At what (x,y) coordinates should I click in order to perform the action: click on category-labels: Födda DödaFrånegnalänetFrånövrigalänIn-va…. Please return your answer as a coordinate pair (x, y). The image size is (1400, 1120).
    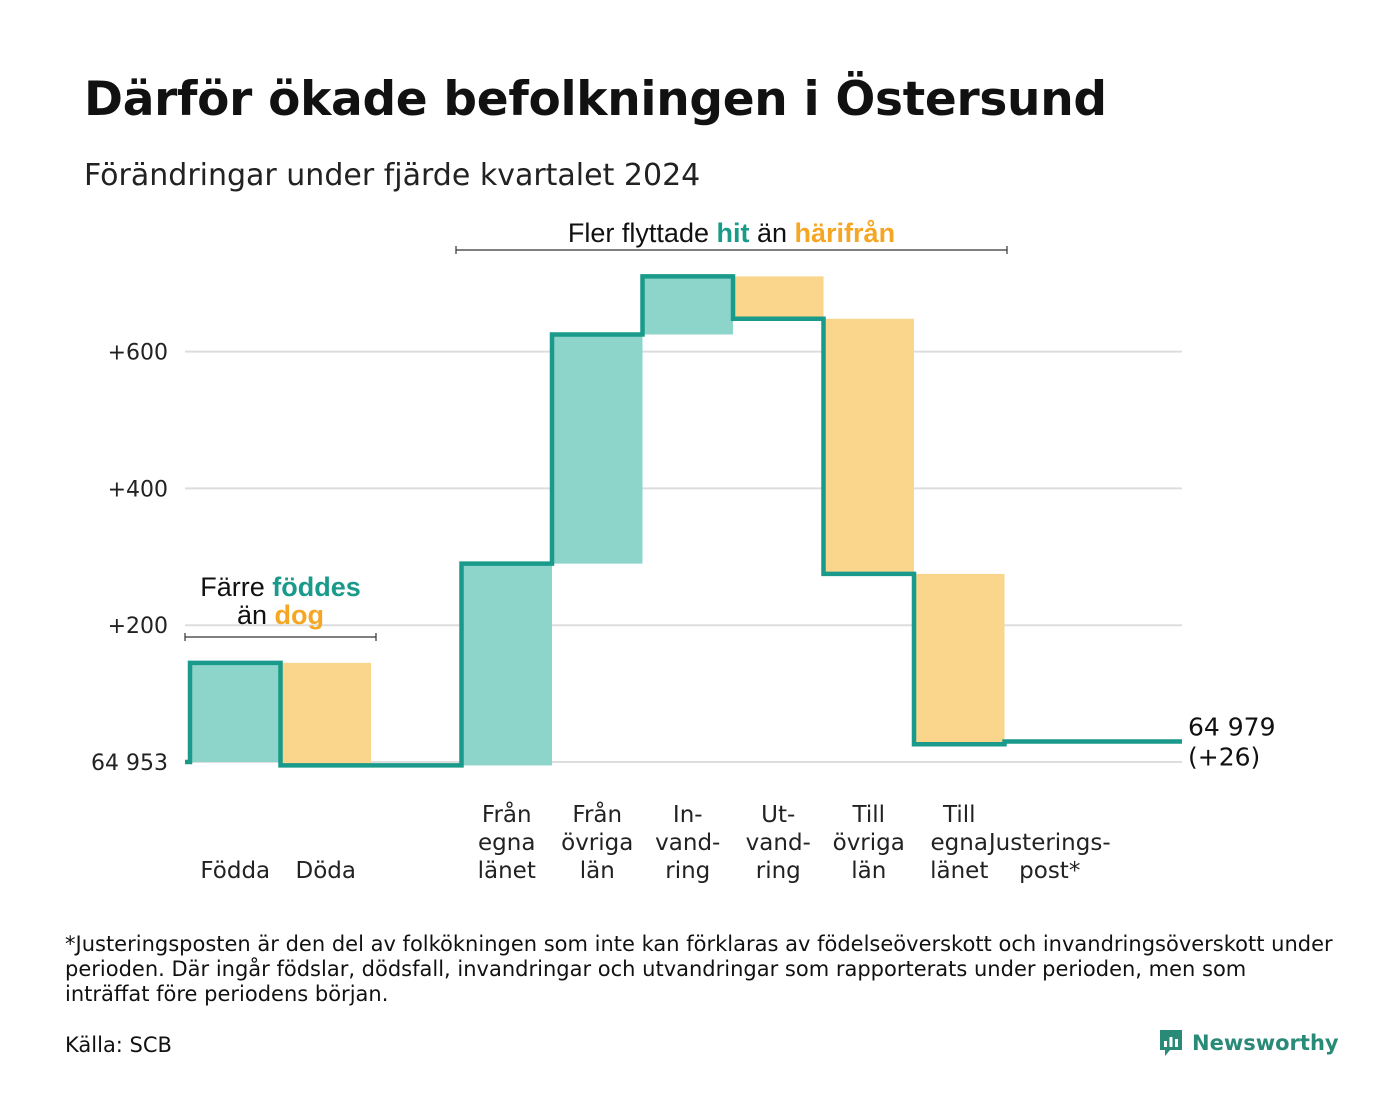
    Looking at the image, I should click on (655, 842).